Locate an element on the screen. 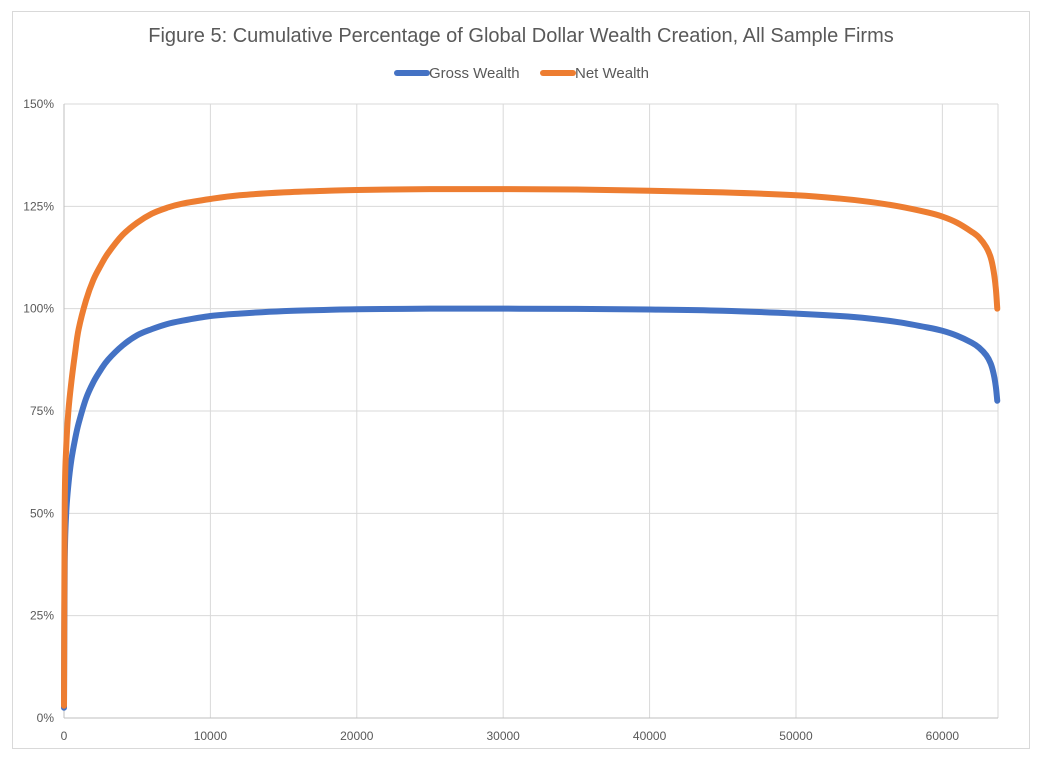 This screenshot has width=1042, height=761. y-tick-label: 150% is located at coordinates (38, 104).